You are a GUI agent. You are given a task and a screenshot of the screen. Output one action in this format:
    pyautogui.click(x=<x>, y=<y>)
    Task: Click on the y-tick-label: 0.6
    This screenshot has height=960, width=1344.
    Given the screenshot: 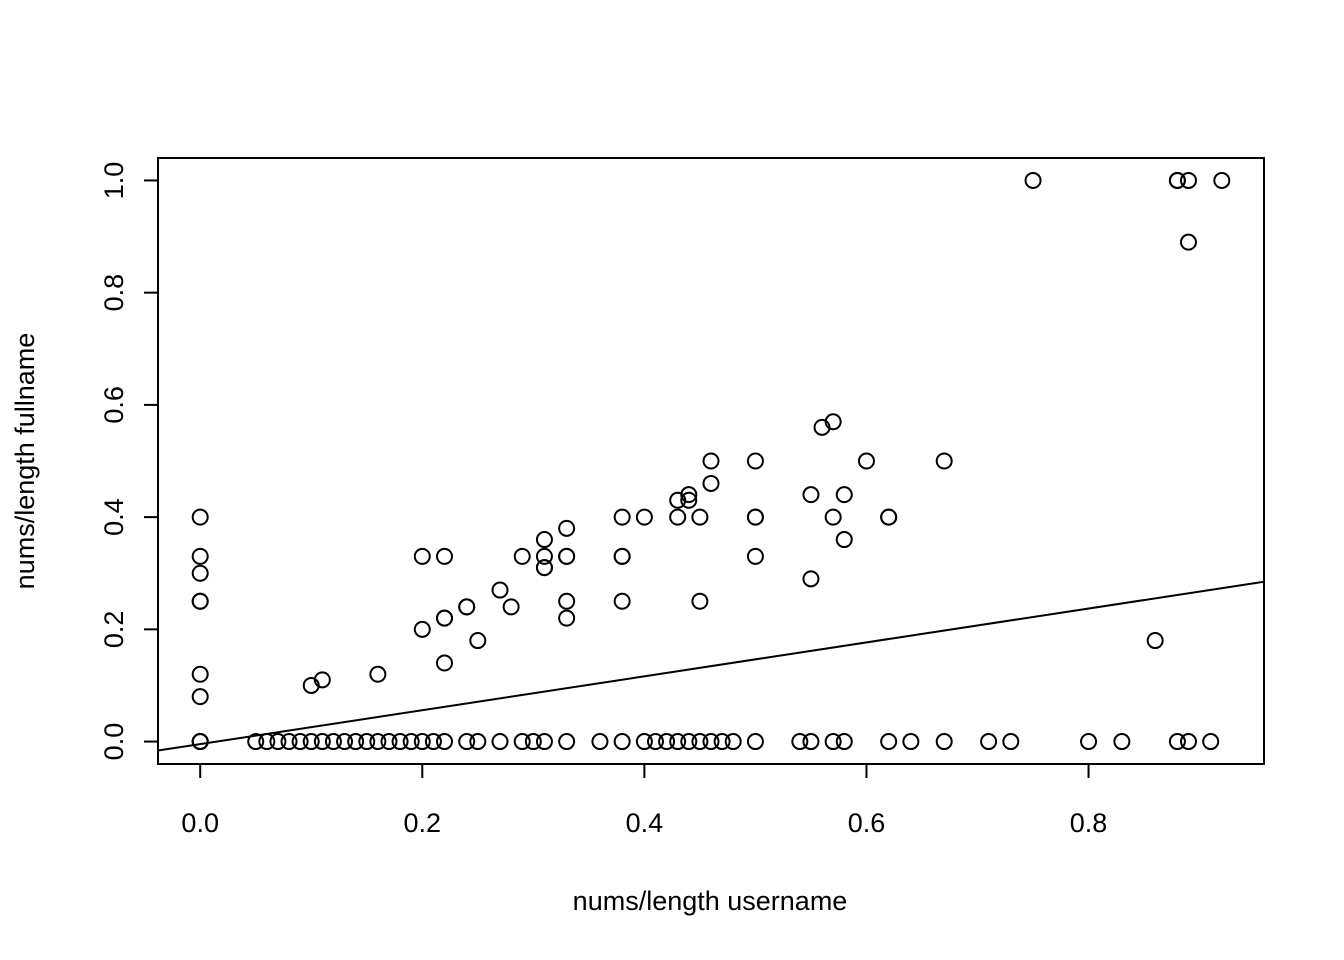 What is the action you would take?
    pyautogui.click(x=114, y=405)
    